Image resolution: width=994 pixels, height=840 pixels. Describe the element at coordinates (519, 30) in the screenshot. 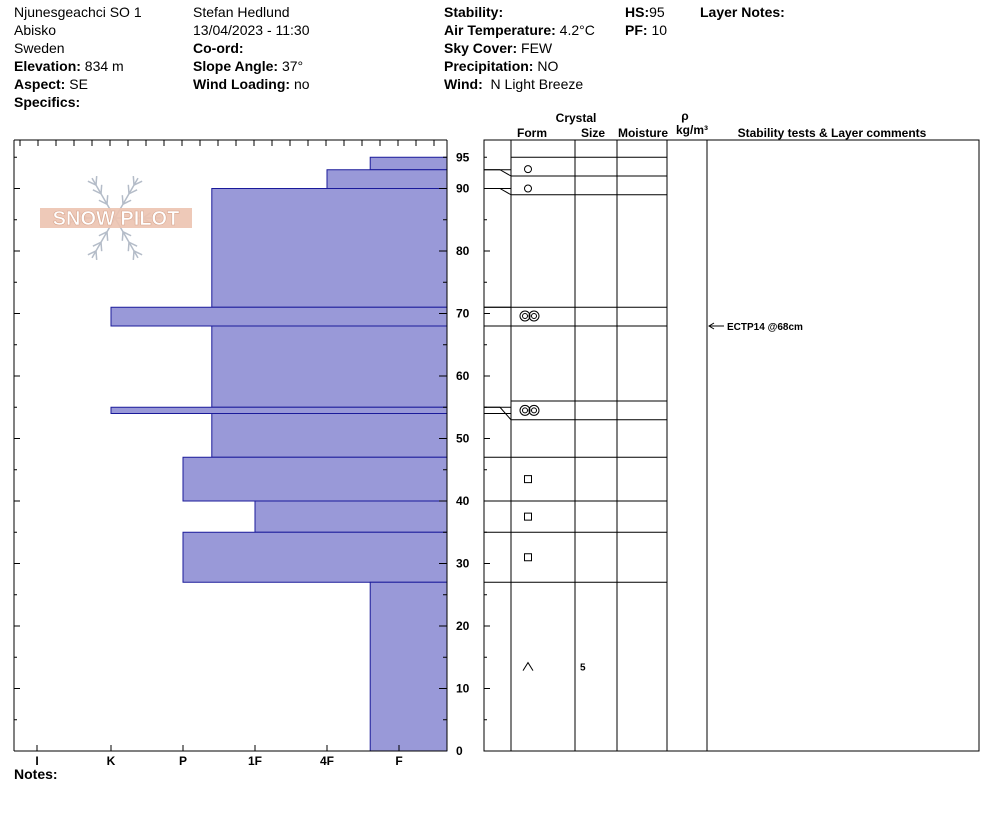

I see `air-temp-row: Air Temperature: 4.2°C` at that location.